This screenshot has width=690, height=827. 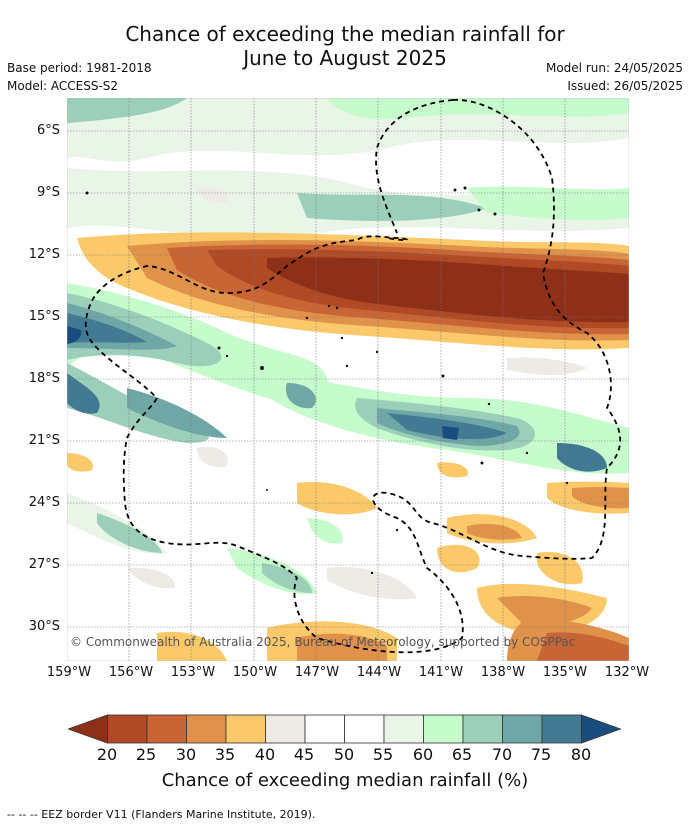 I want to click on colorbar-tick: 45, so click(x=304, y=754).